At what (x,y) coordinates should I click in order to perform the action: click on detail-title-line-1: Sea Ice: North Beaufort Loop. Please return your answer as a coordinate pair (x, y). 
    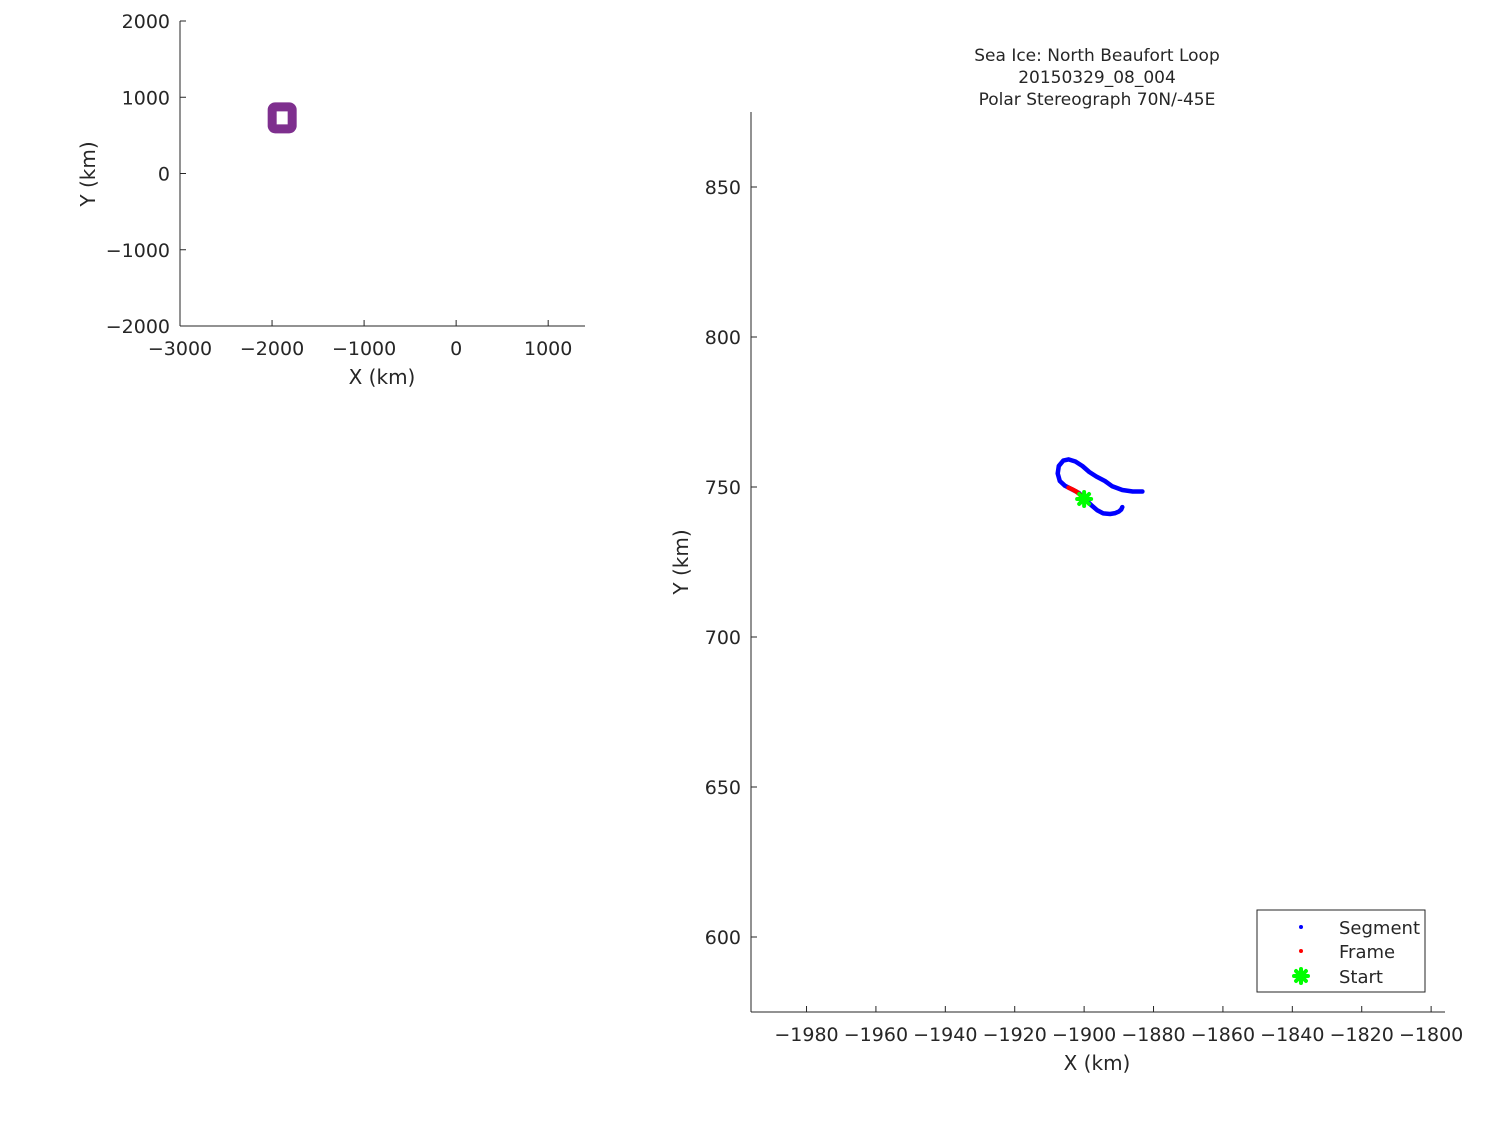
    Looking at the image, I should click on (1097, 56).